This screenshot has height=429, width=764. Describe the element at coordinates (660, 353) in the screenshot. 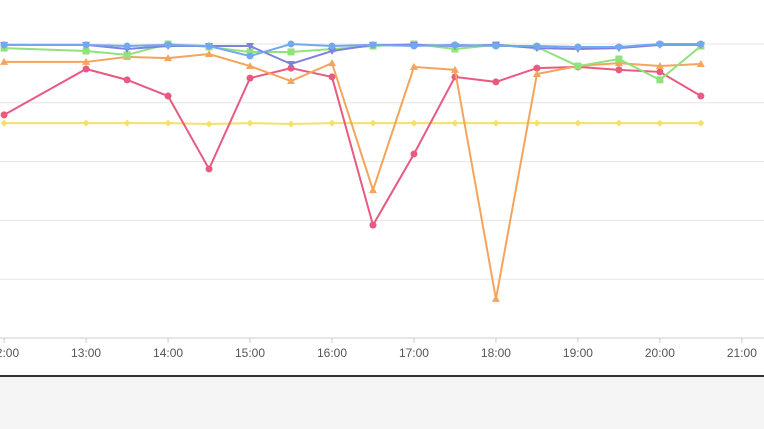

I see `x-tick-label: 20:00` at that location.